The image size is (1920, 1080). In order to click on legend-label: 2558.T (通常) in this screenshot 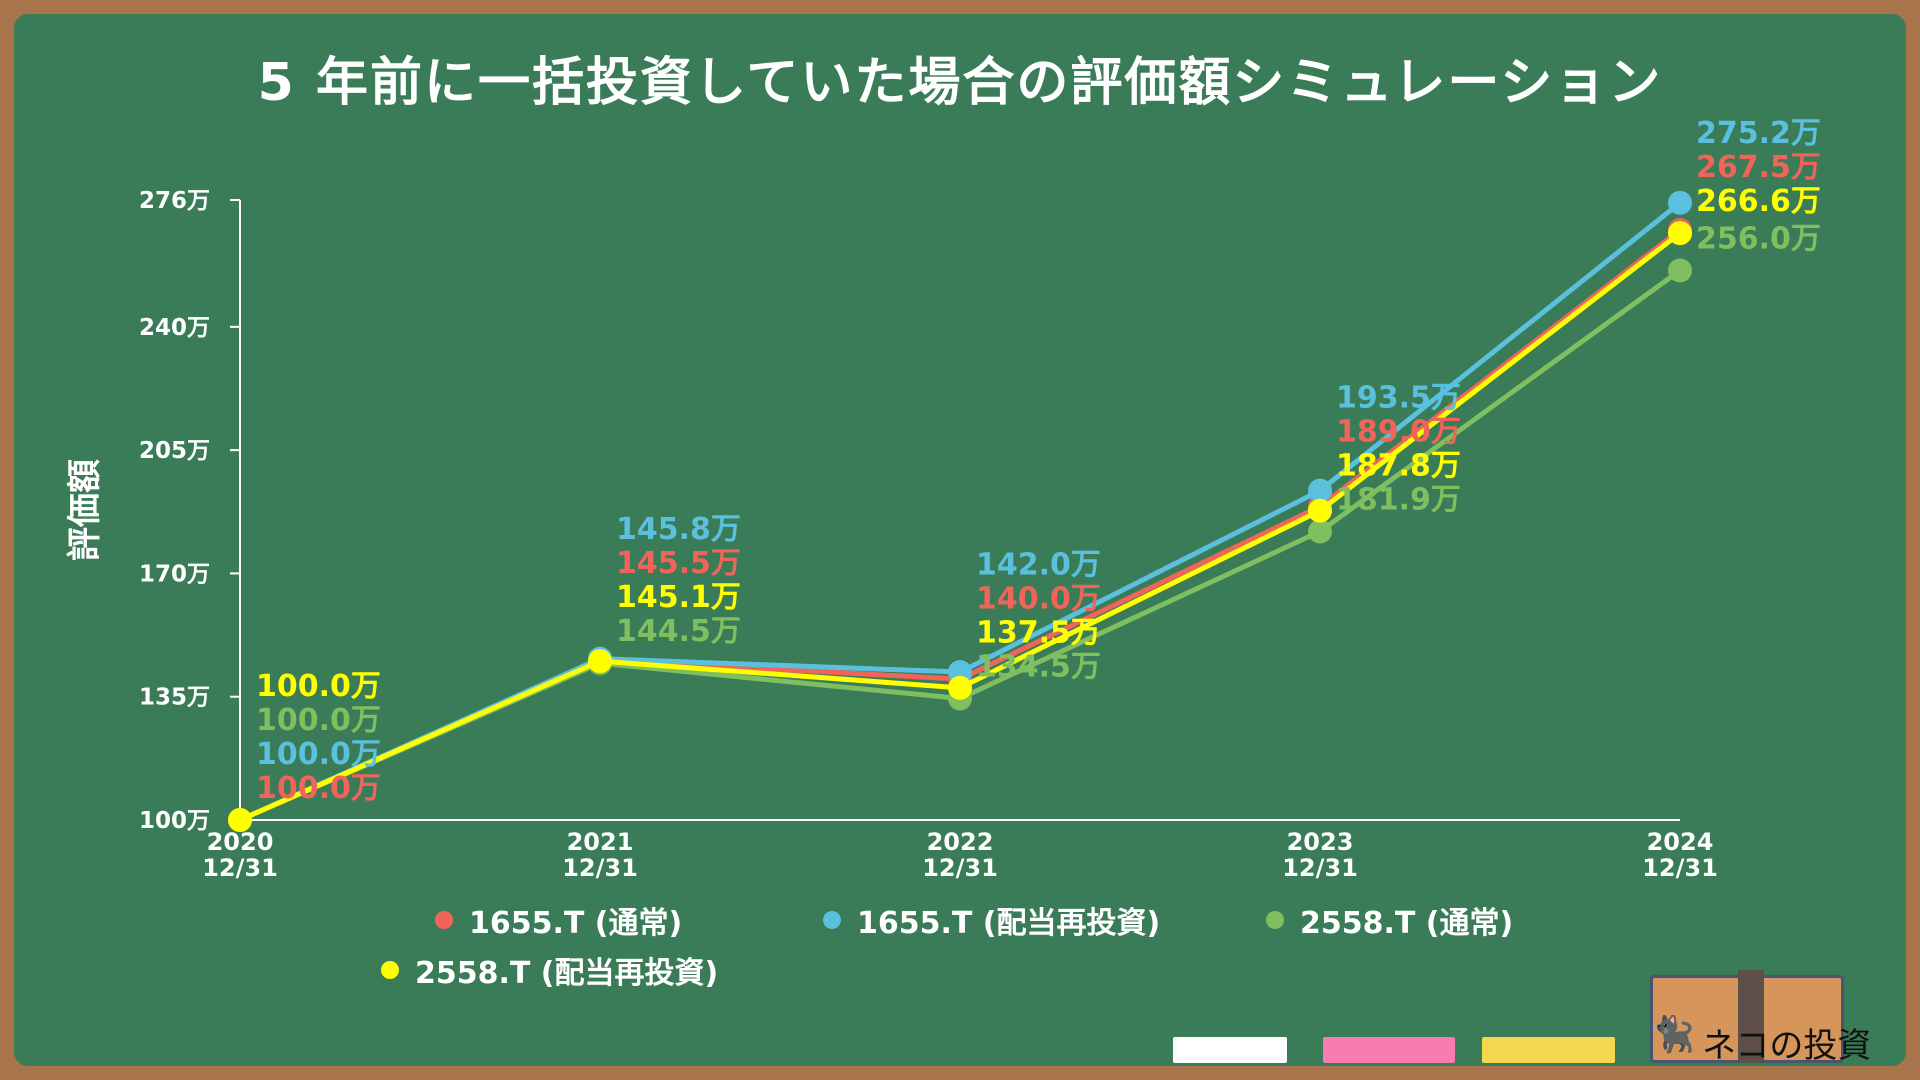, I will do `click(1407, 923)`.